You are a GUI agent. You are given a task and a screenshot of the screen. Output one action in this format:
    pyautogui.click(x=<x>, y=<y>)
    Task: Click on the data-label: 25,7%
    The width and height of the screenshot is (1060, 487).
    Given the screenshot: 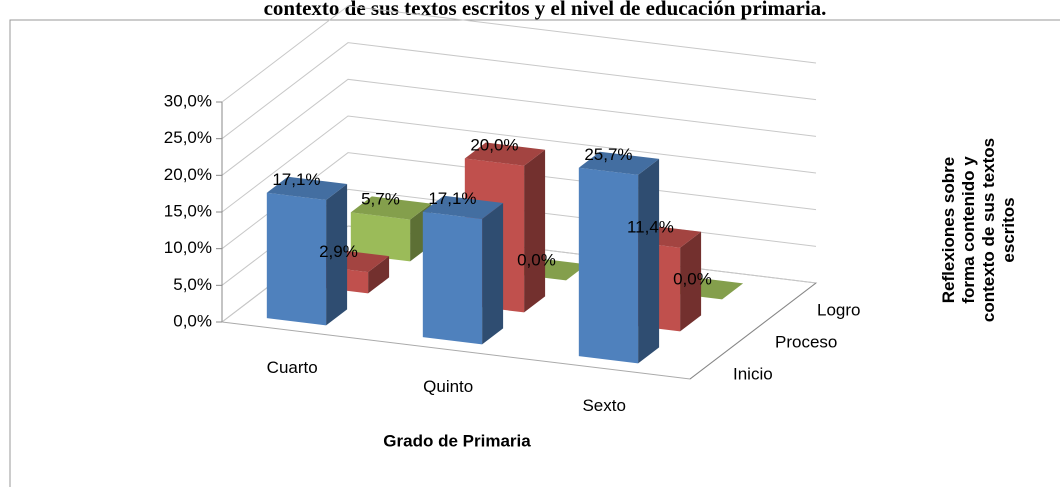 What is the action you would take?
    pyautogui.click(x=608, y=154)
    